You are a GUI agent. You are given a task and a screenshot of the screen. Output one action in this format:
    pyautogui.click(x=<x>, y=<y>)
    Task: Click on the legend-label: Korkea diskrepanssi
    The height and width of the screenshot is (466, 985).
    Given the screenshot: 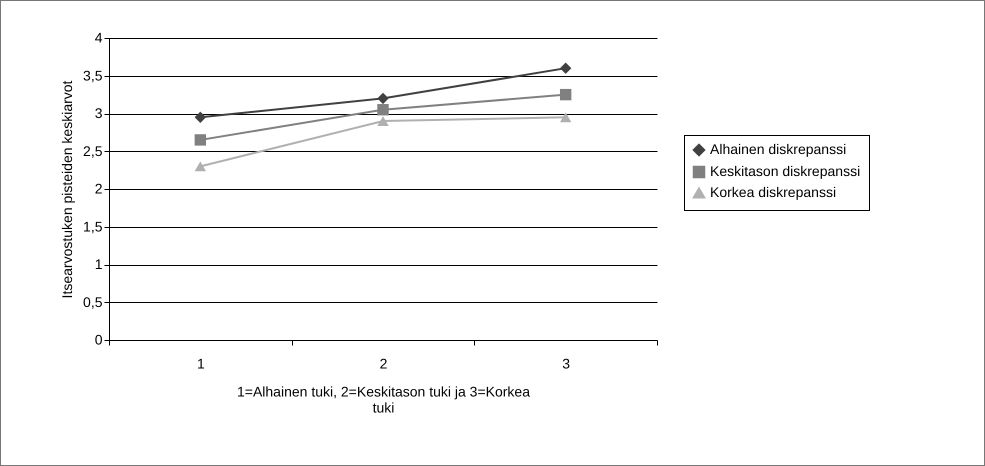 What is the action you would take?
    pyautogui.click(x=773, y=192)
    